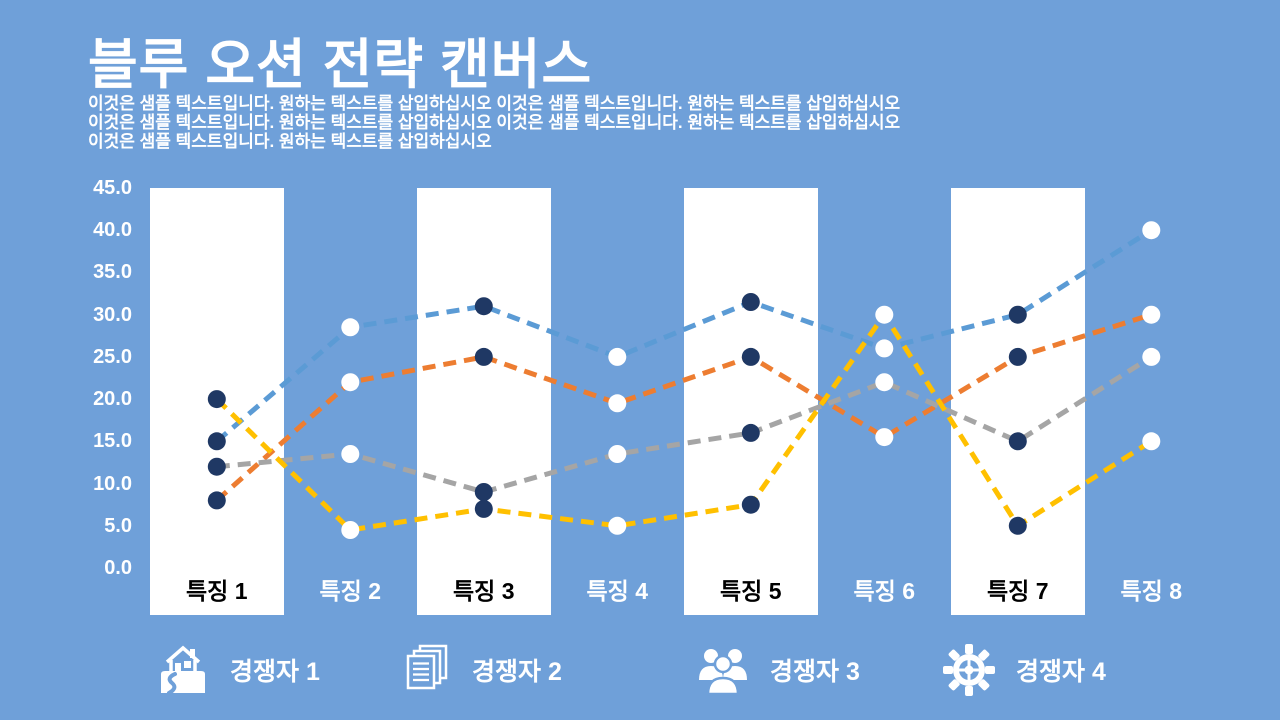 The image size is (1280, 720). What do you see at coordinates (815, 672) in the screenshot?
I see `legend-item-label: 경쟁자 3` at bounding box center [815, 672].